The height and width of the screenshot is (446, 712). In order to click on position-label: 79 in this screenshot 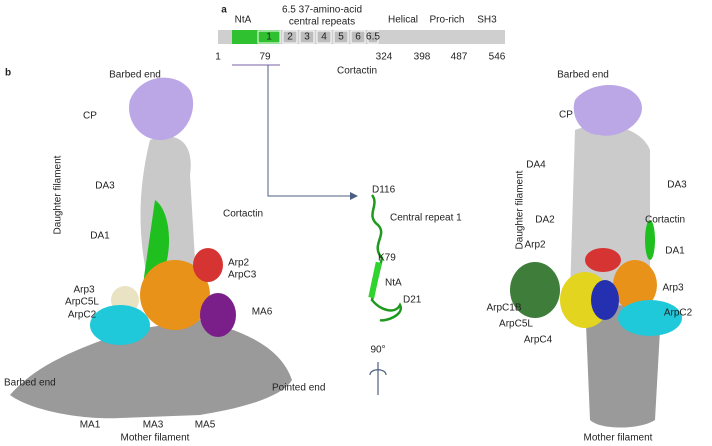, I will do `click(265, 57)`.